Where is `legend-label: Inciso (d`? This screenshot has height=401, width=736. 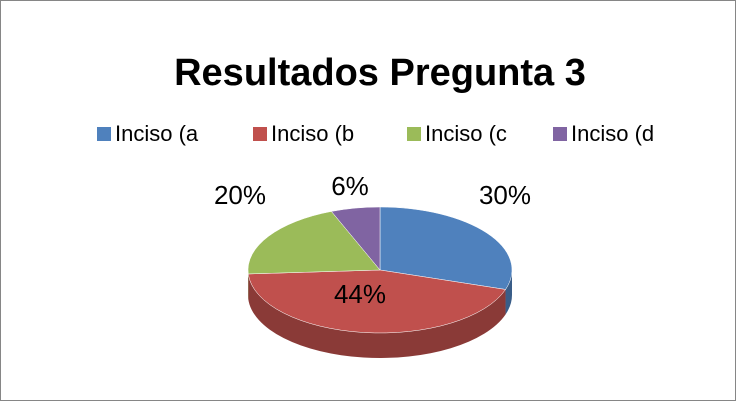
legend-label: Inciso (d is located at coordinates (612, 133).